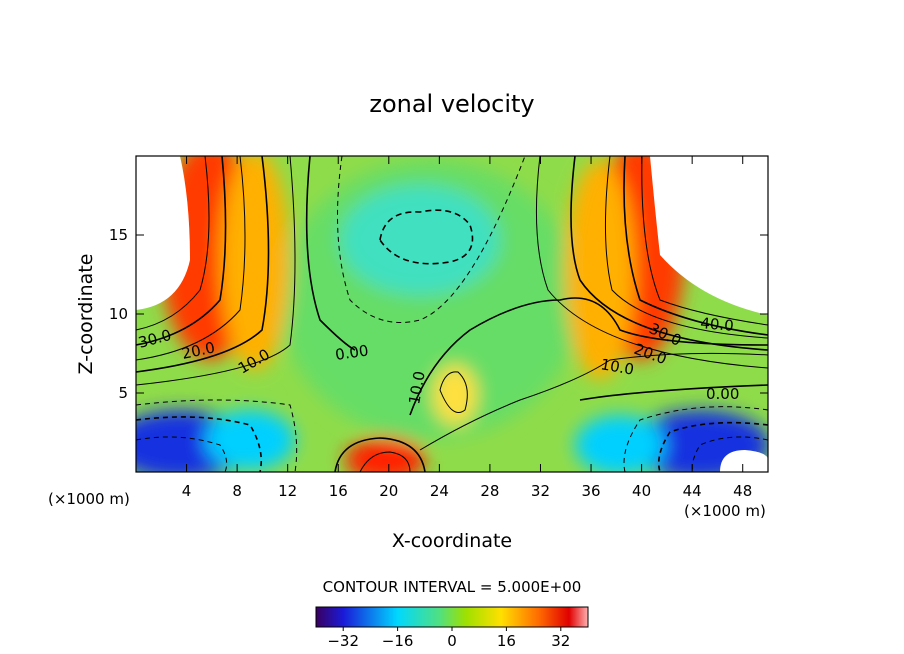 This screenshot has width=904, height=654. What do you see at coordinates (237, 491) in the screenshot?
I see `x-tick-label: 8` at bounding box center [237, 491].